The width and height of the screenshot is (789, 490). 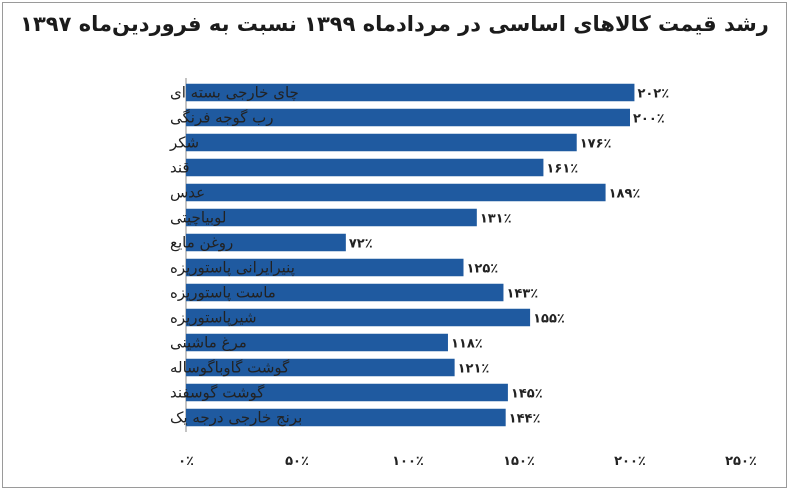 I want to click on data-label: ۱۴۳٪, so click(x=522, y=294).